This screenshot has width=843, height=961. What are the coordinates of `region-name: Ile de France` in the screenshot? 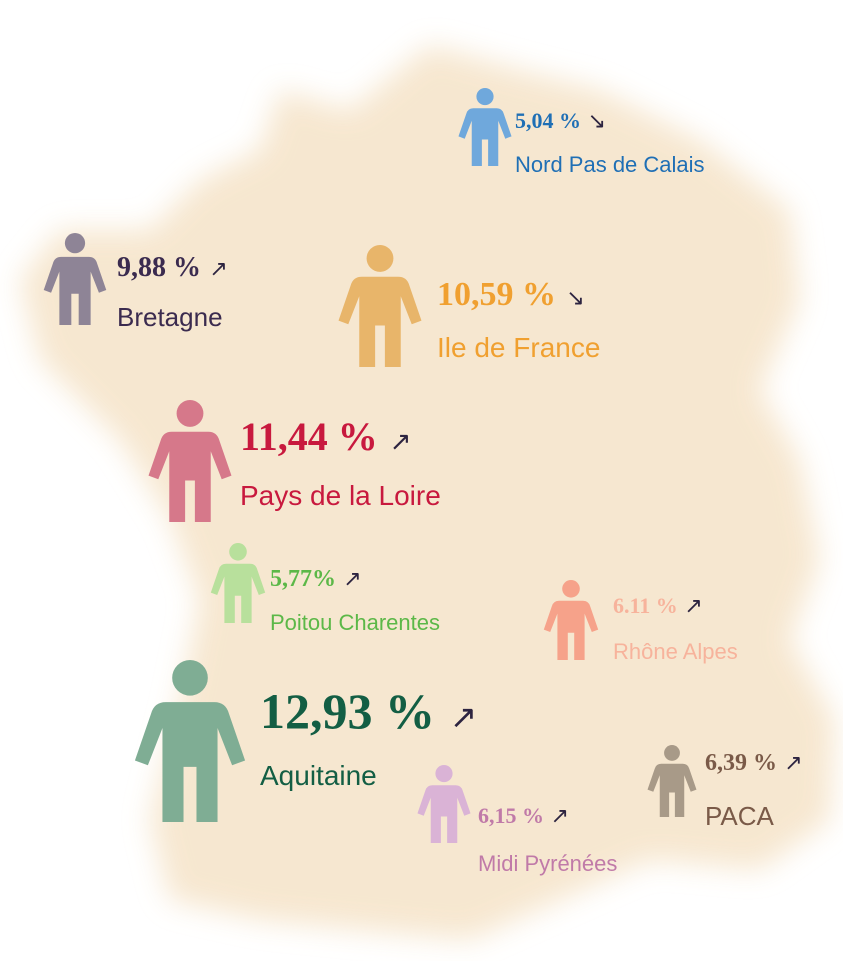 It's located at (518, 347).